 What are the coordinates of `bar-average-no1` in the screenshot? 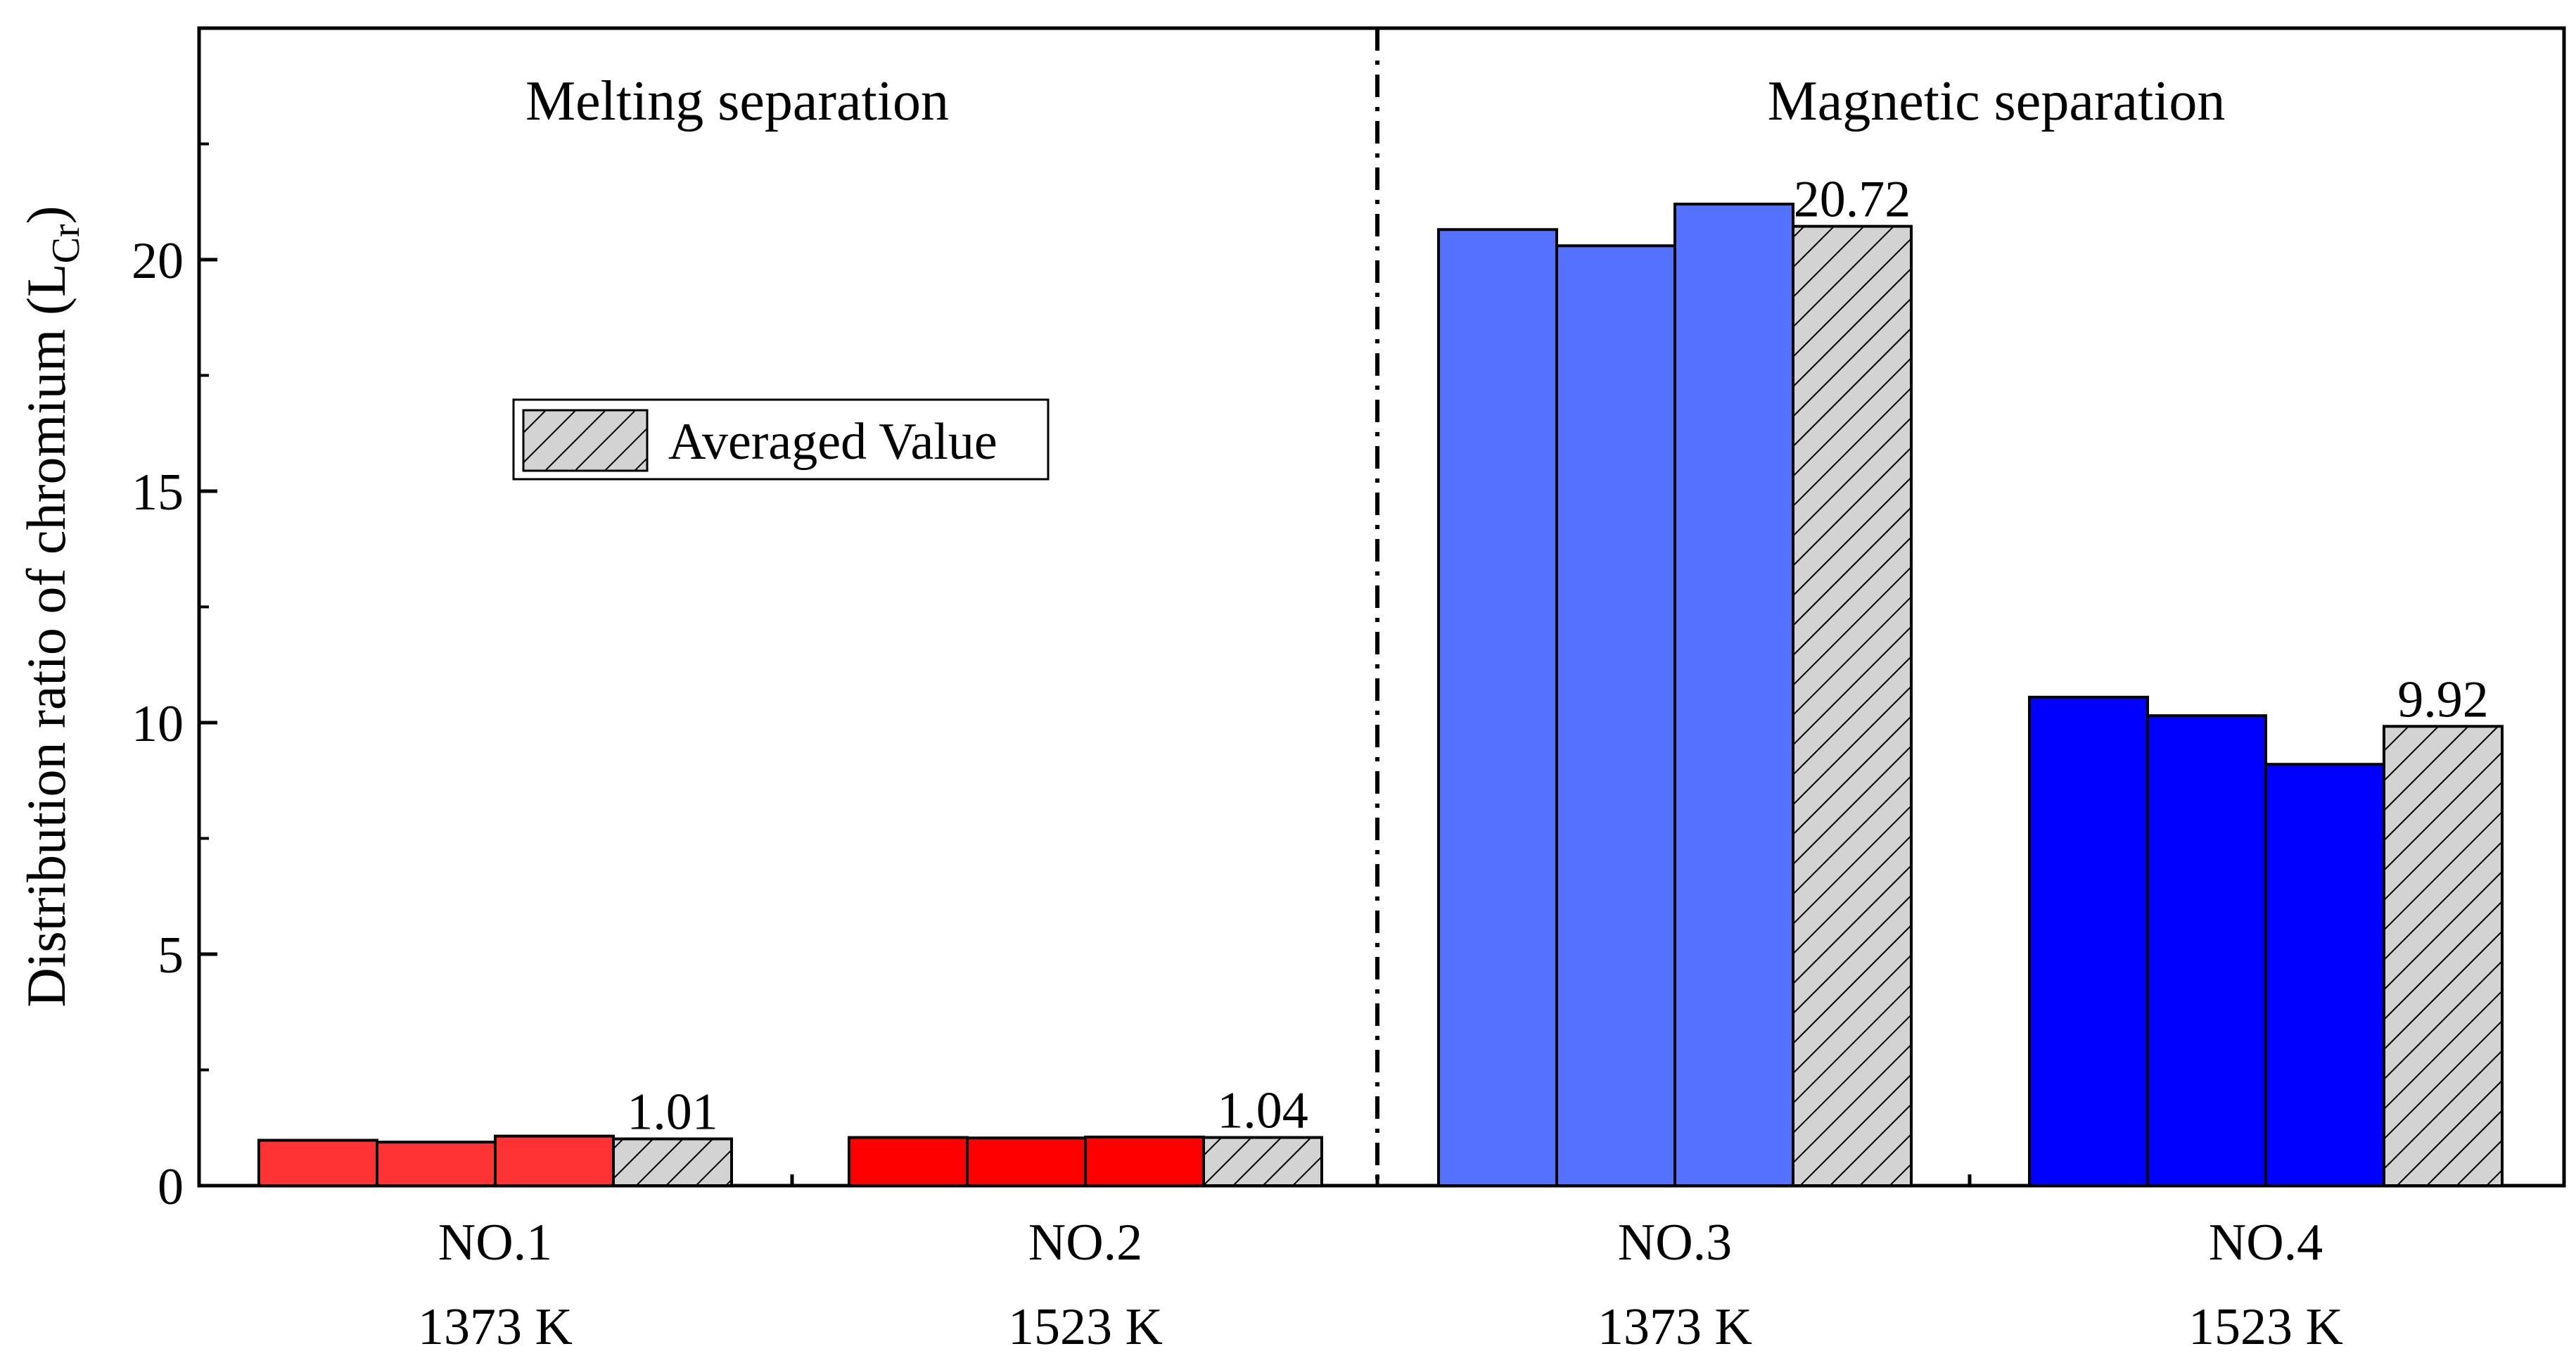 It's located at (672, 1162).